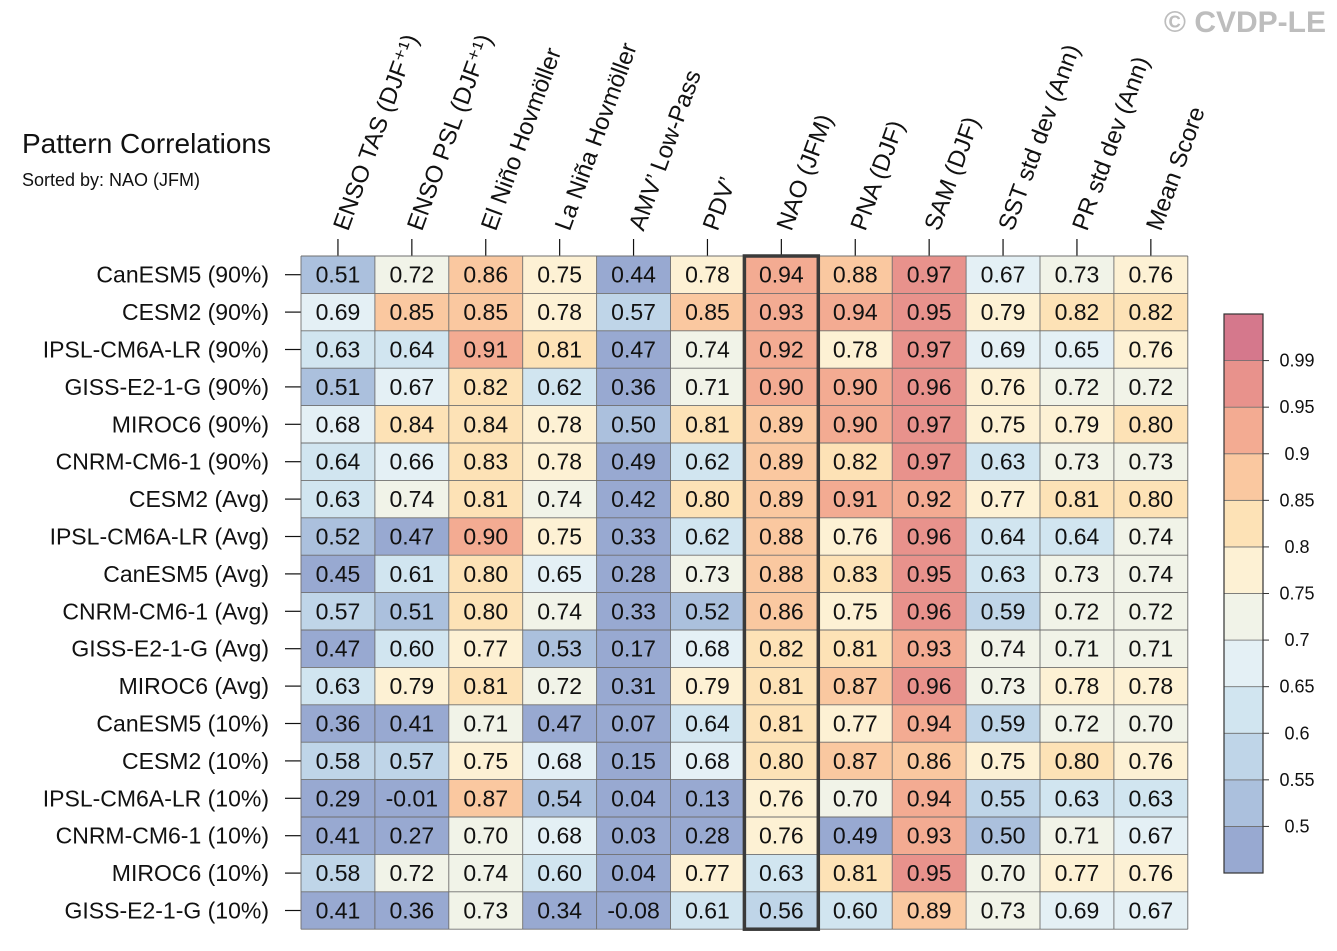 The image size is (1337, 951). I want to click on highlight-column-frame, so click(781, 592).